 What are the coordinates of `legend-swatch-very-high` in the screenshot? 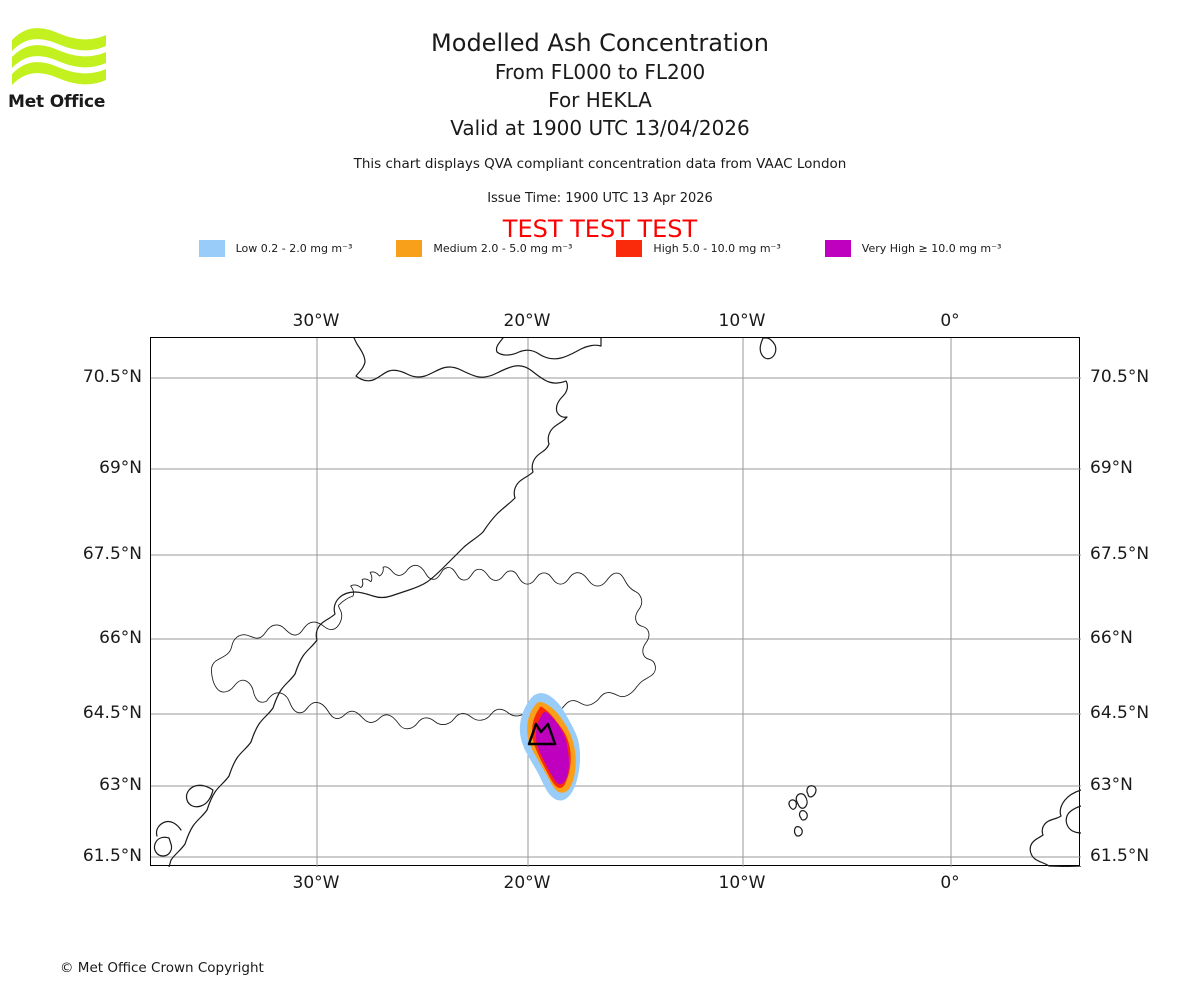 It's located at (837, 248).